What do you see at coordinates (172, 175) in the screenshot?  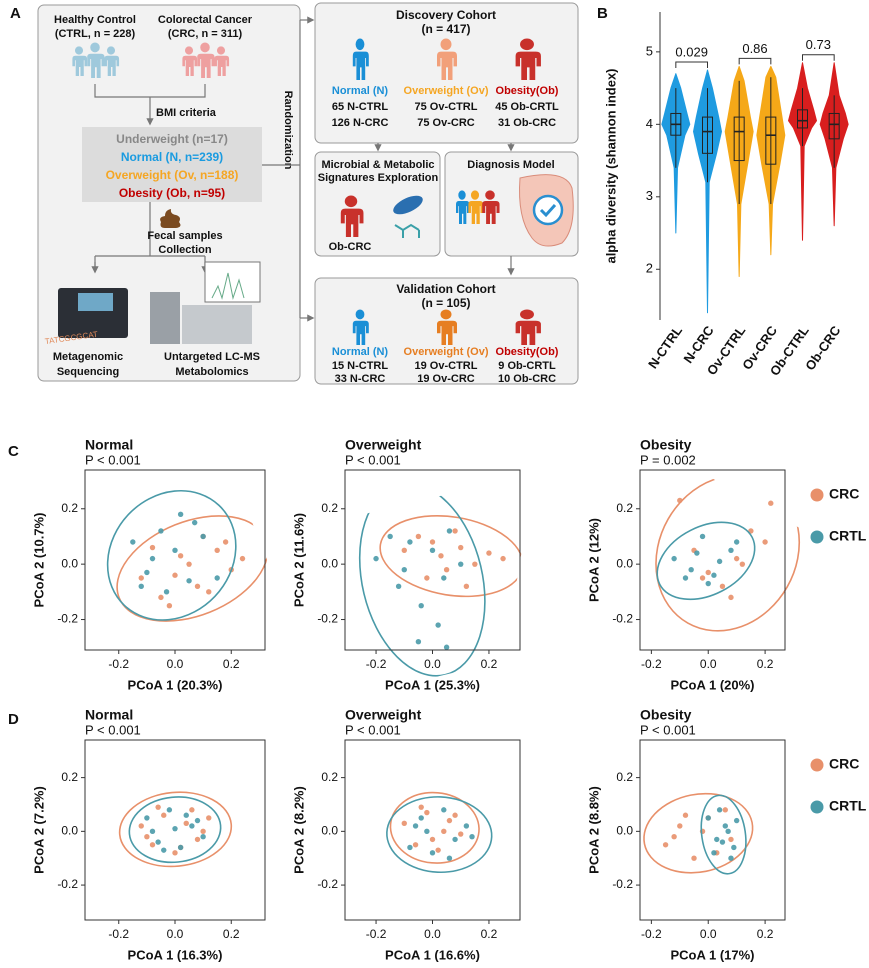 I see `group-label: Overweight (Ov, n=188)` at bounding box center [172, 175].